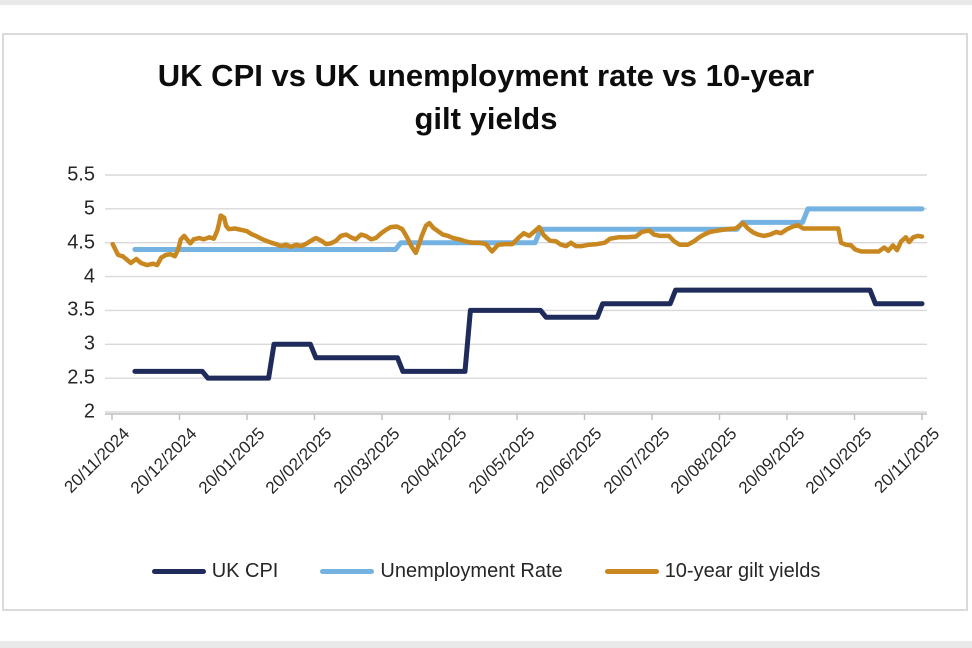  Describe the element at coordinates (178, 571) in the screenshot. I see `legend-swatch-uk-cpi` at that location.